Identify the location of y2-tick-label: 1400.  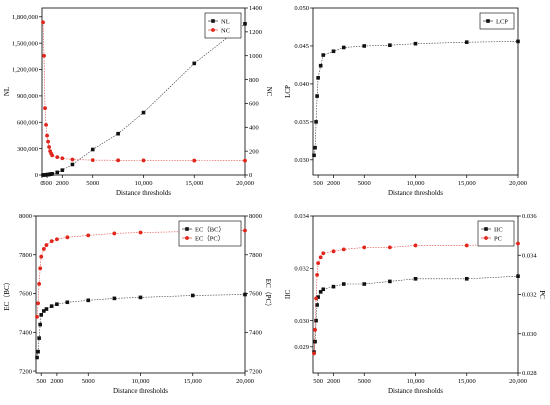
(255, 8).